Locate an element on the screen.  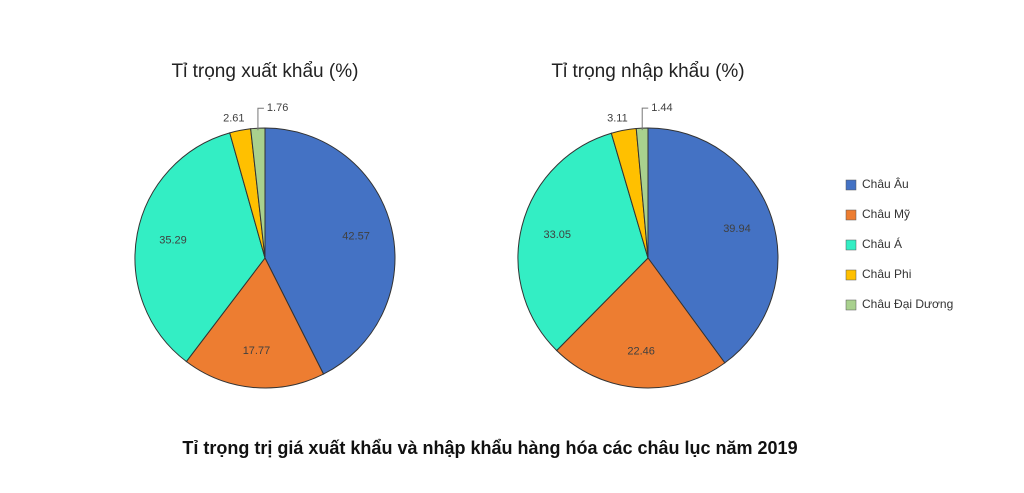
data-label: 22.46 is located at coordinates (641, 351).